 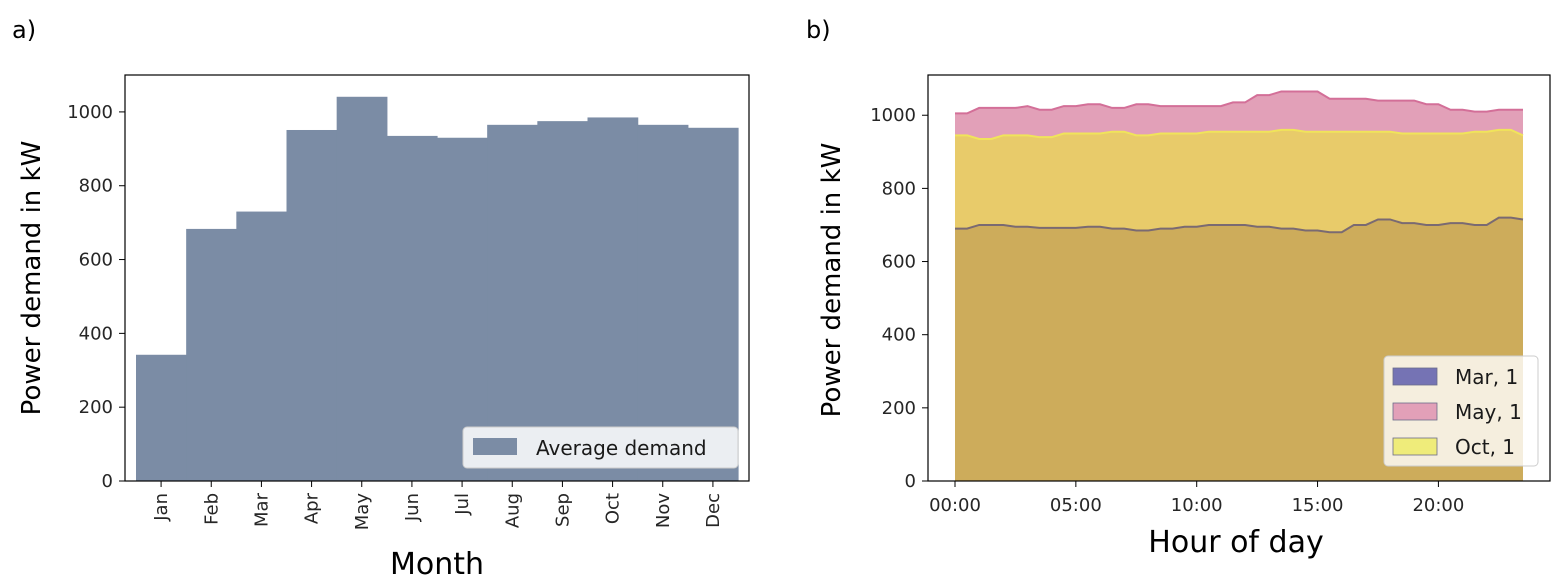 I want to click on x-tick-label-jan: Jan, so click(x=161, y=507).